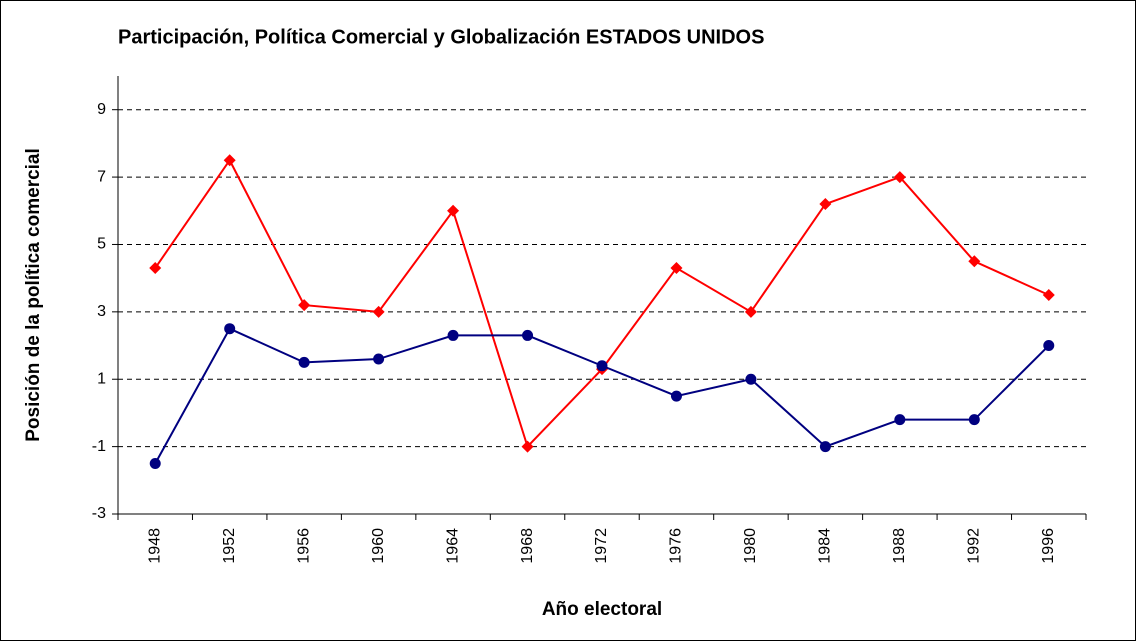  I want to click on y-tick-label: 3, so click(101, 311).